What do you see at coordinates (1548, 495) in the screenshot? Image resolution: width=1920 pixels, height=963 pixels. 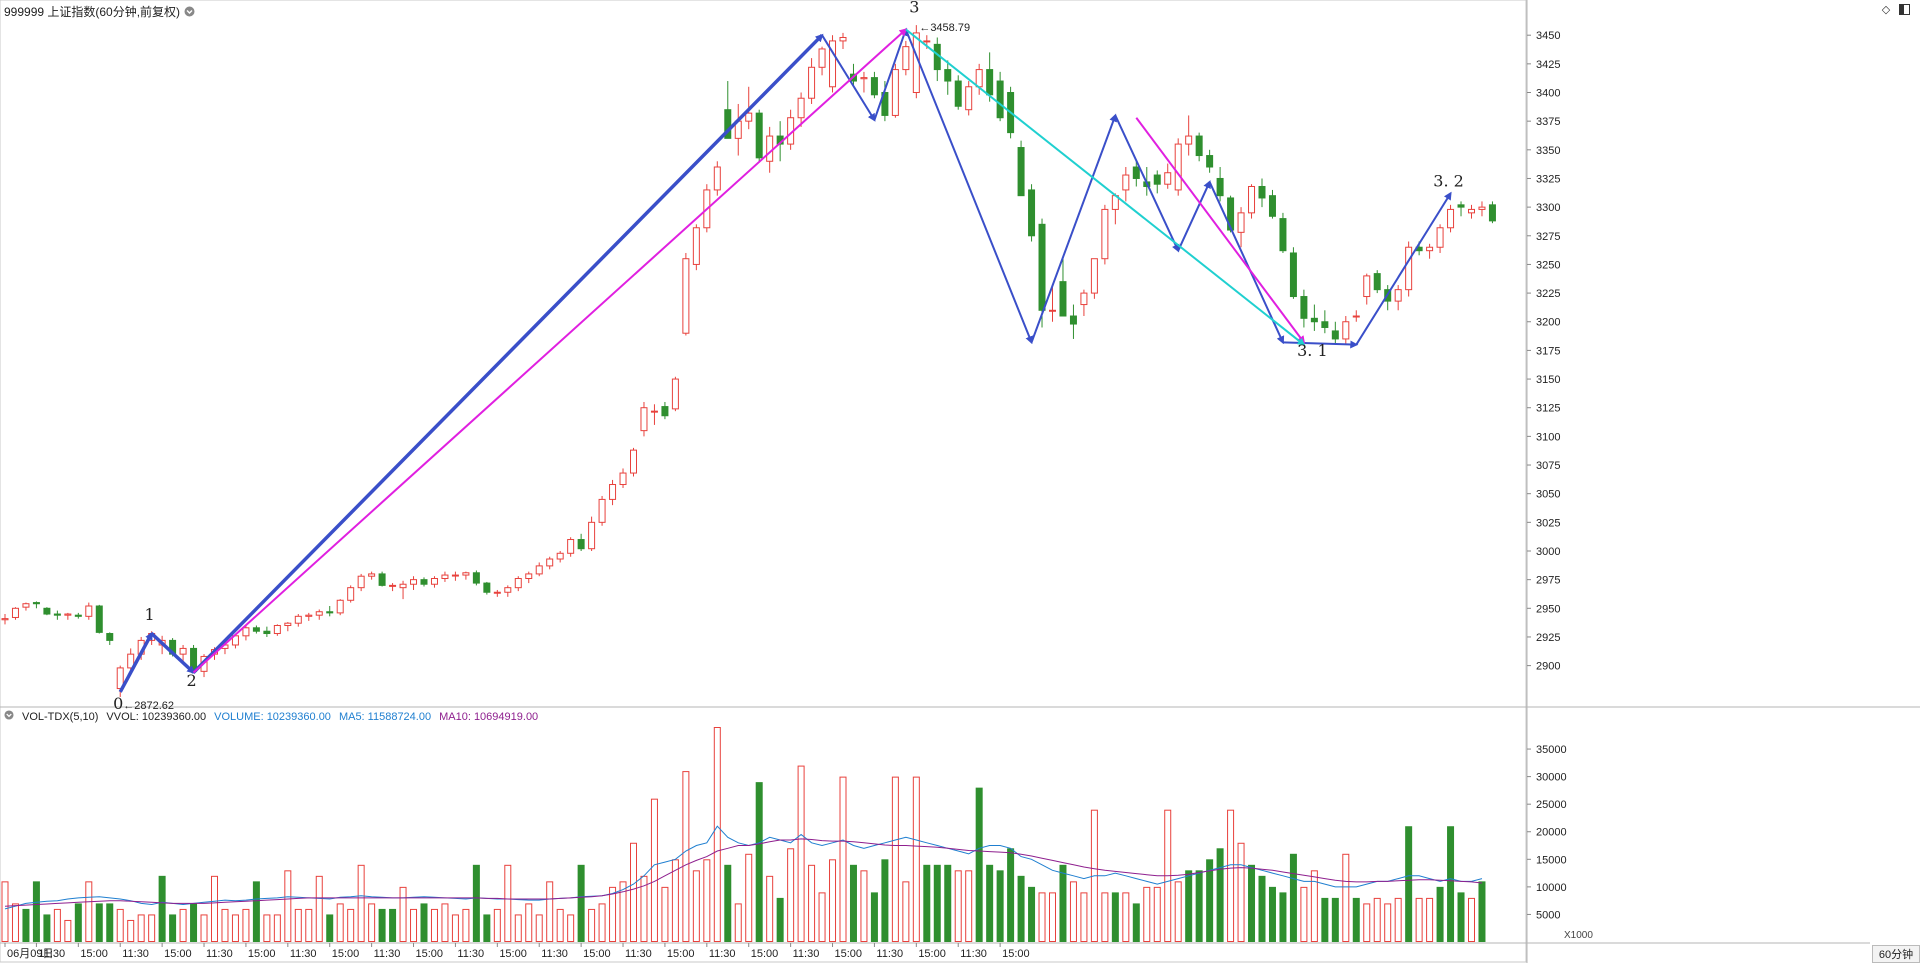 I see `price-tick-label: 3050` at bounding box center [1548, 495].